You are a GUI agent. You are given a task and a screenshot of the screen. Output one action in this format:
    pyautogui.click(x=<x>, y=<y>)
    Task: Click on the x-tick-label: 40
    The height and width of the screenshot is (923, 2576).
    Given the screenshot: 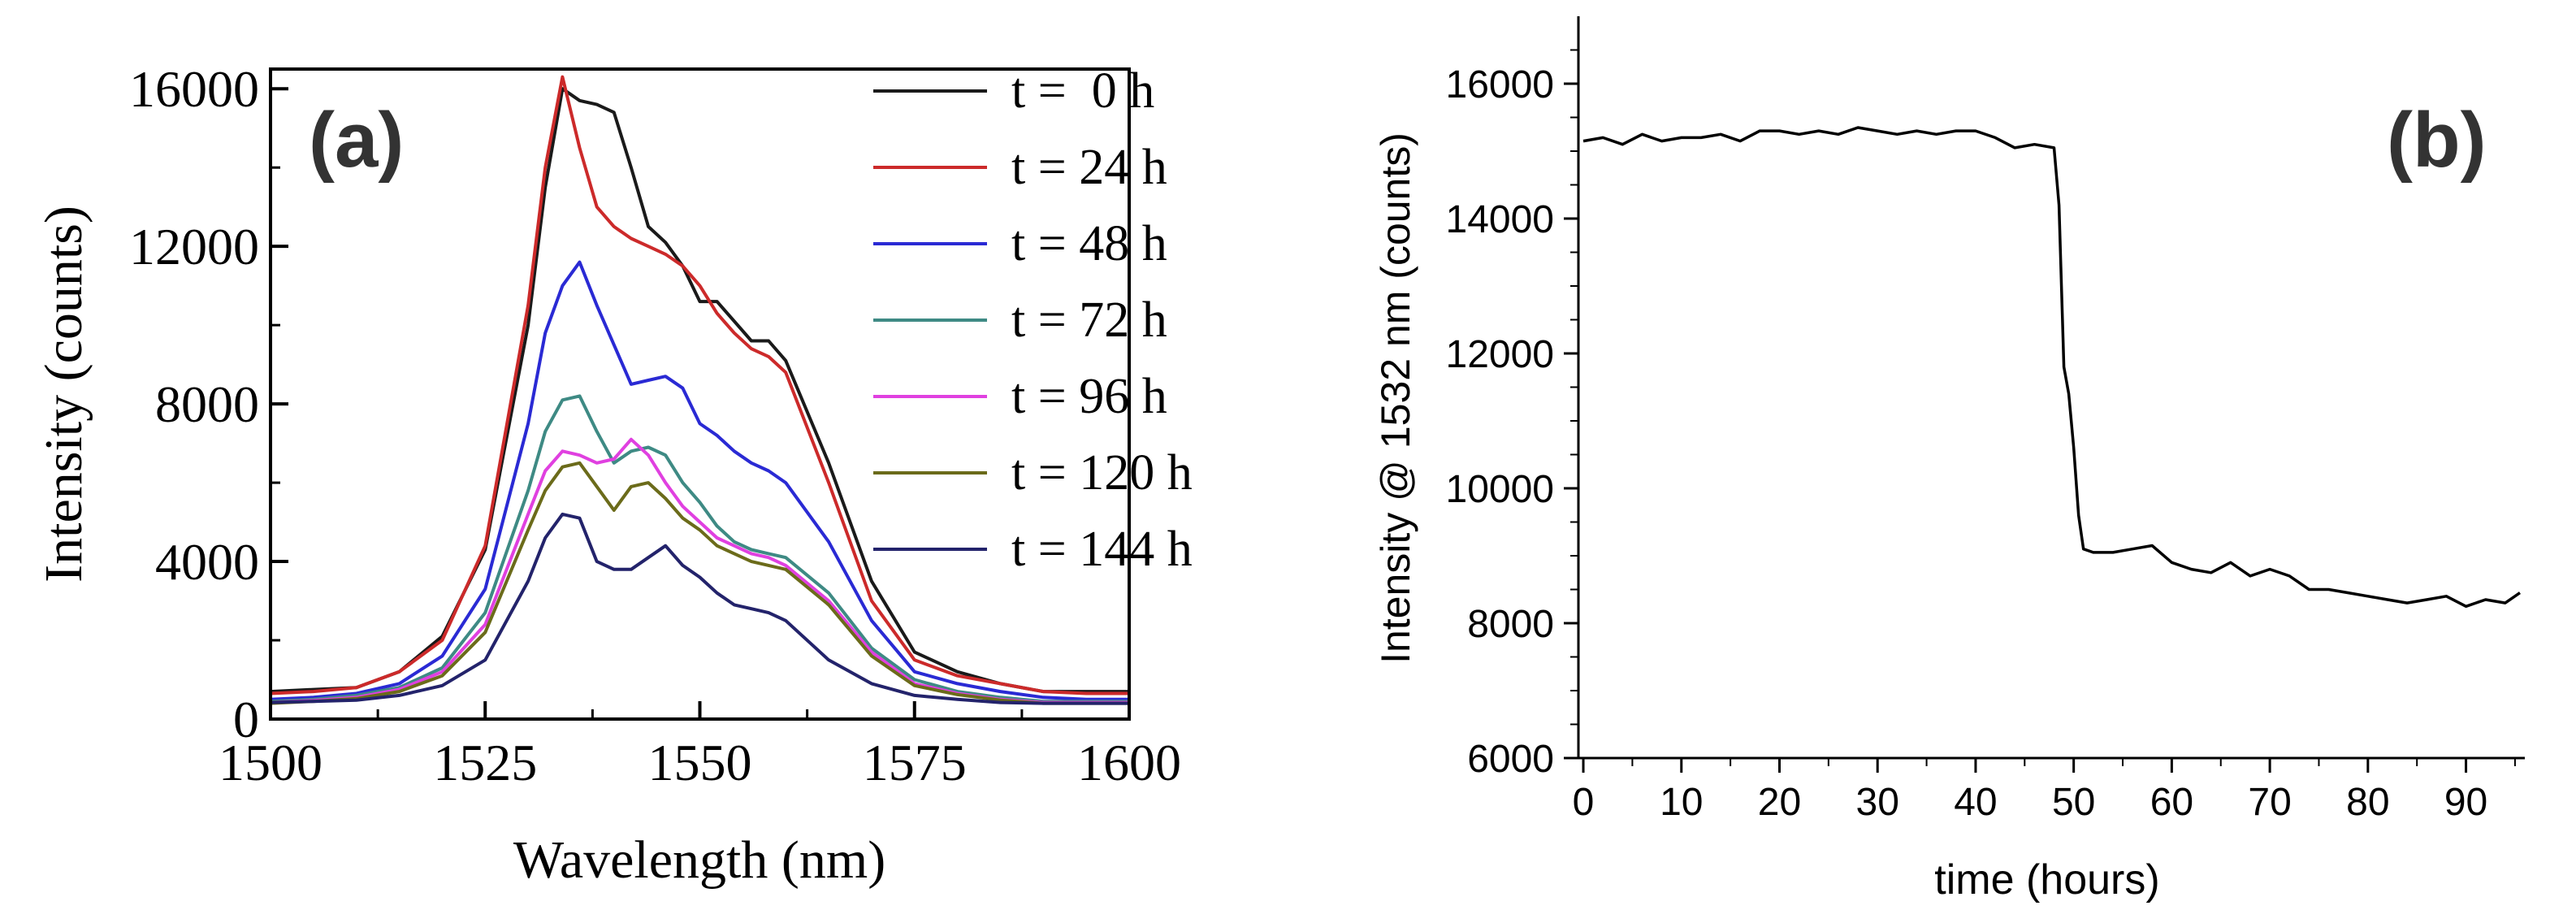 What is the action you would take?
    pyautogui.click(x=1975, y=802)
    